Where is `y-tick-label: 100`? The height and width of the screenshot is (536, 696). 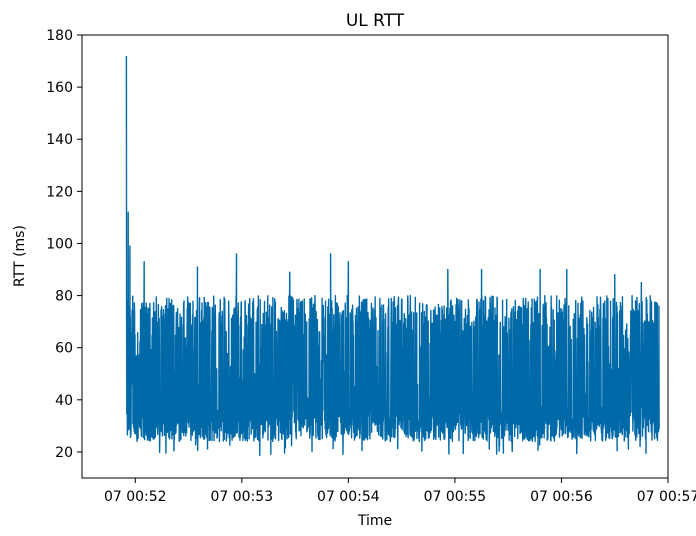
y-tick-label: 100 is located at coordinates (59, 244).